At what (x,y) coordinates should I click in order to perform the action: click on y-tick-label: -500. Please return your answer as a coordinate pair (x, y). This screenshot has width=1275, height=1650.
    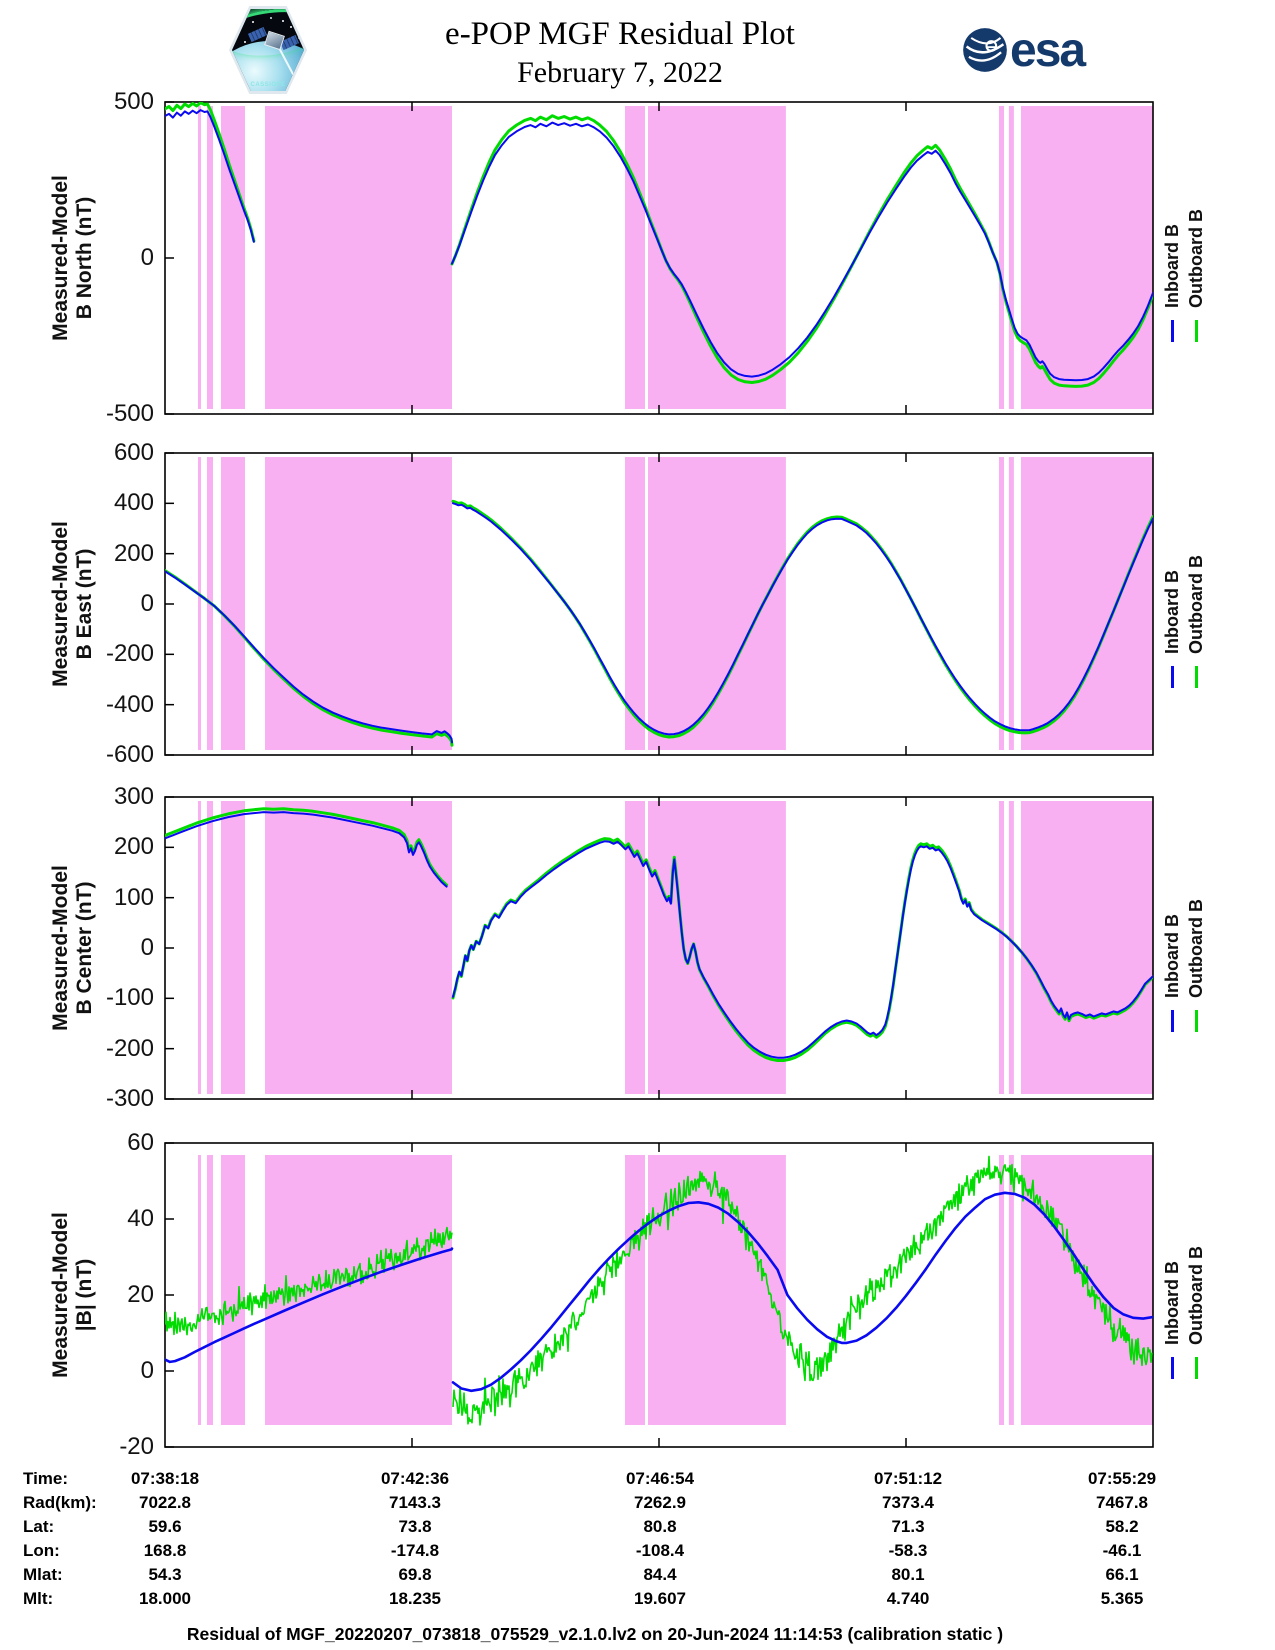
    Looking at the image, I should click on (129, 413).